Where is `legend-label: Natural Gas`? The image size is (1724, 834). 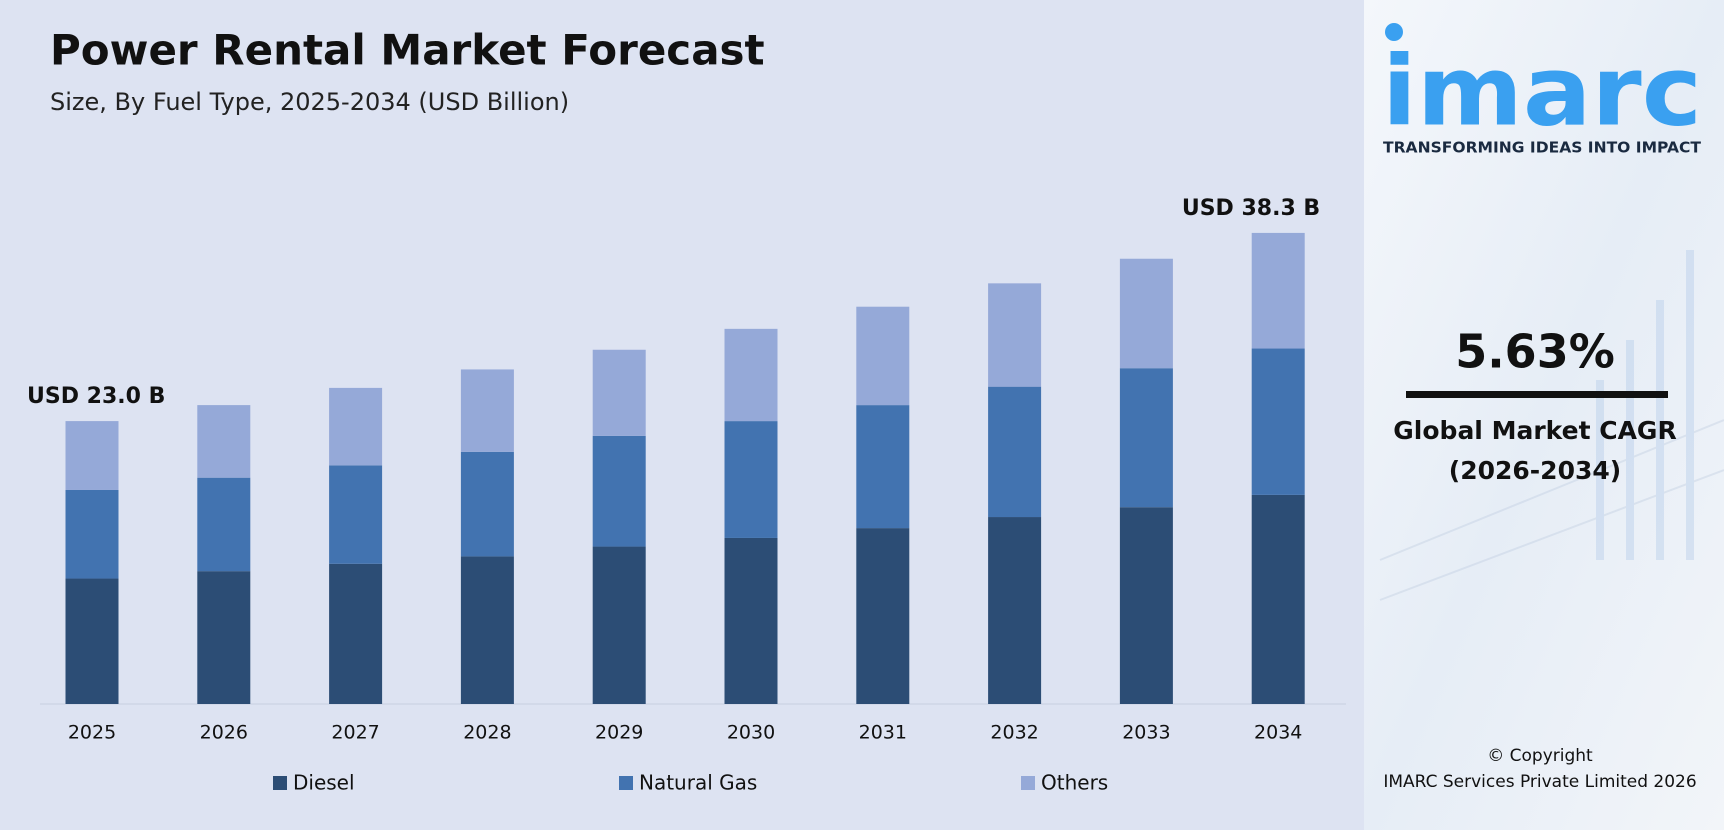
legend-label: Natural Gas is located at coordinates (698, 783).